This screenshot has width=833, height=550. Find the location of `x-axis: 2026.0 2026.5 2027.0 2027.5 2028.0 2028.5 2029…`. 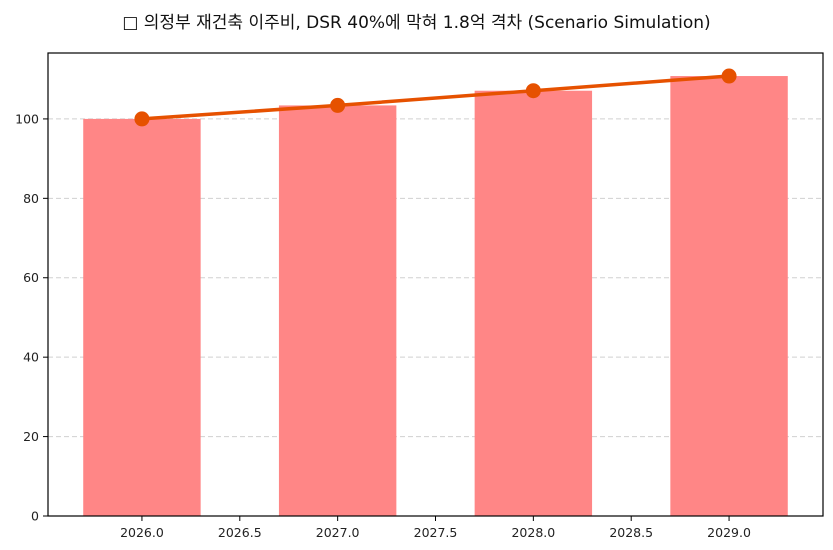

x-axis: 2026.0 2026.5 2027.0 2027.5 2028.0 2028.5 2029… is located at coordinates (435, 528).